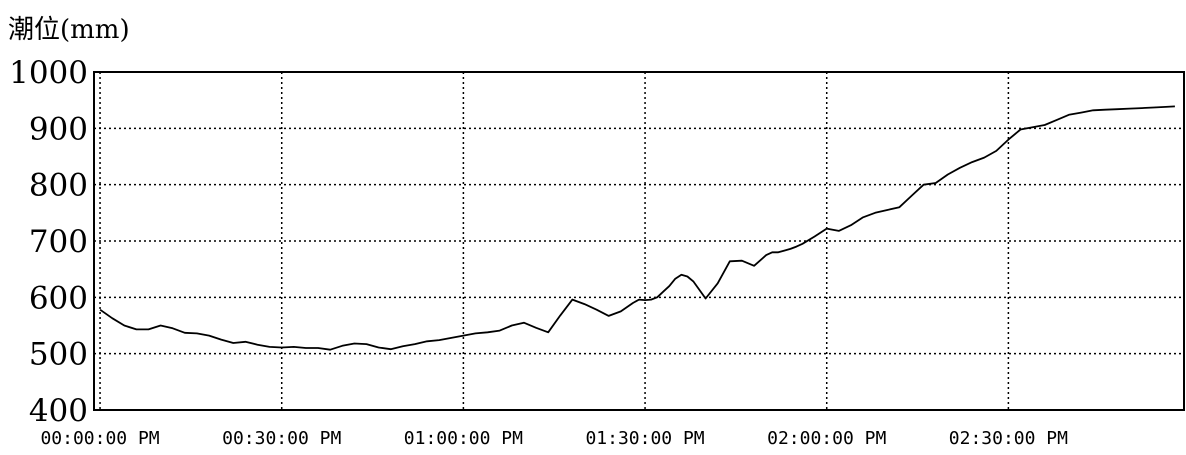  I want to click on y-tick-label: 400, so click(58, 411).